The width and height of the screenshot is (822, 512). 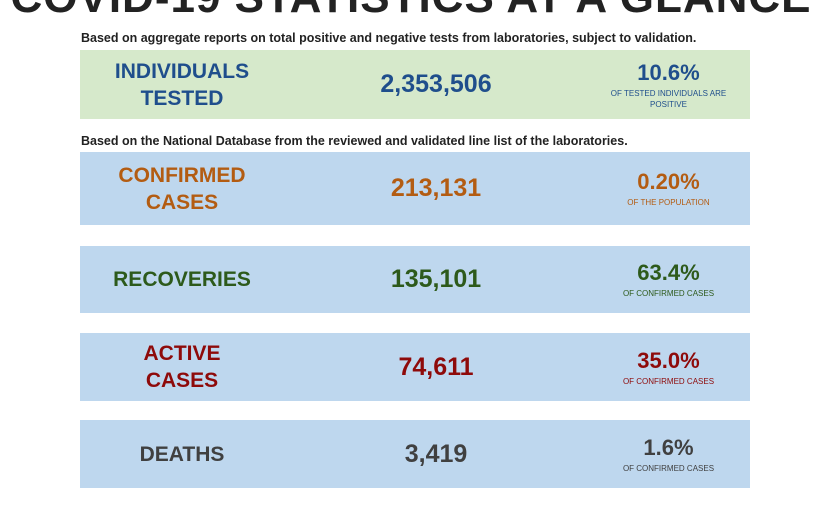 I want to click on row-caption: OF TESTED INDIVIDUALS ARE POSITIVE, so click(x=668, y=98).